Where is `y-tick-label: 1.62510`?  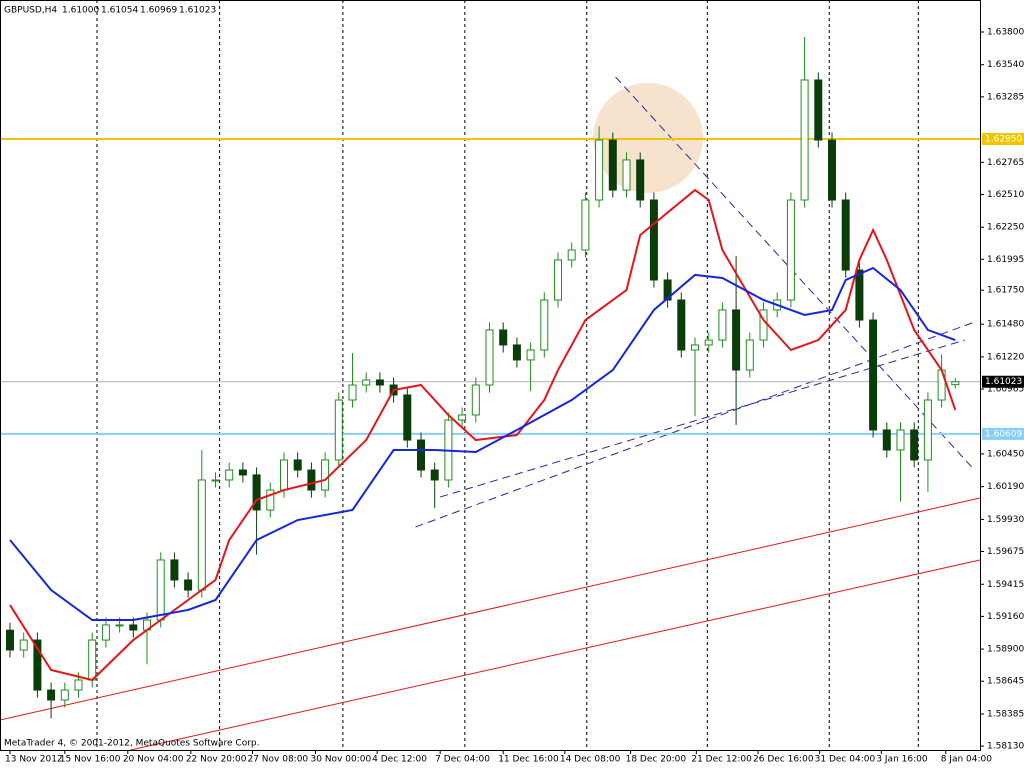
y-tick-label: 1.62510 is located at coordinates (1005, 195).